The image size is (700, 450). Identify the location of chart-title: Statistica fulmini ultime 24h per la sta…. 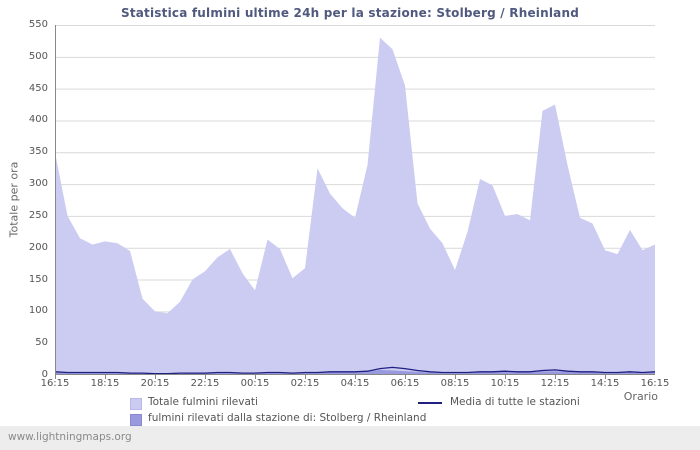
(349, 13).